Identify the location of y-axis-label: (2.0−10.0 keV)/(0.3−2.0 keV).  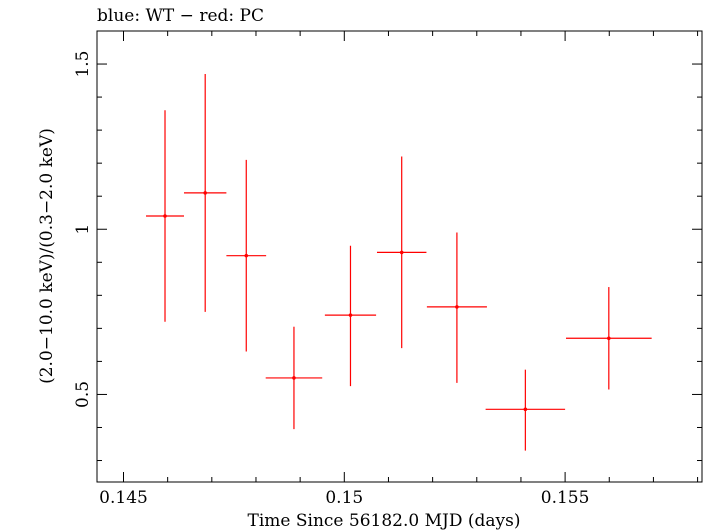
(47, 256).